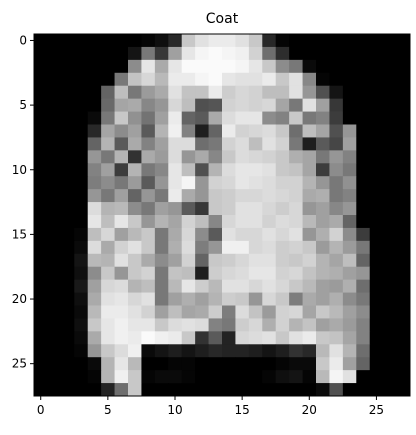 The width and height of the screenshot is (416, 435). Describe the element at coordinates (108, 410) in the screenshot. I see `x-tick-label: 5` at that location.